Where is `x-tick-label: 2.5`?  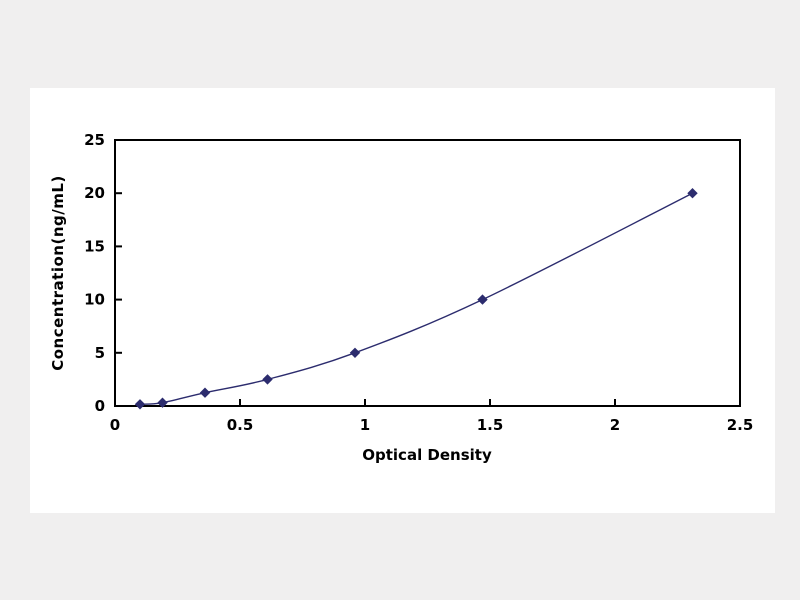 x-tick-label: 2.5 is located at coordinates (740, 425).